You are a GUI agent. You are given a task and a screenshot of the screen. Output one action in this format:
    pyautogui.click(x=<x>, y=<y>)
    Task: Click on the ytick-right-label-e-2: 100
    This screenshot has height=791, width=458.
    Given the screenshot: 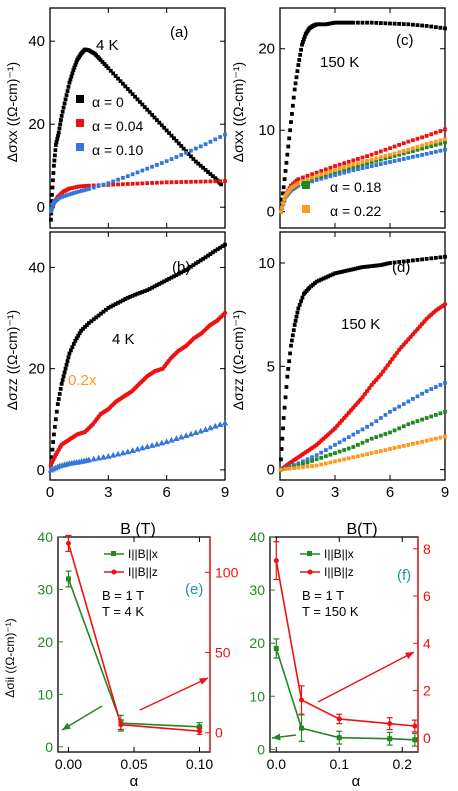 What is the action you would take?
    pyautogui.click(x=227, y=572)
    